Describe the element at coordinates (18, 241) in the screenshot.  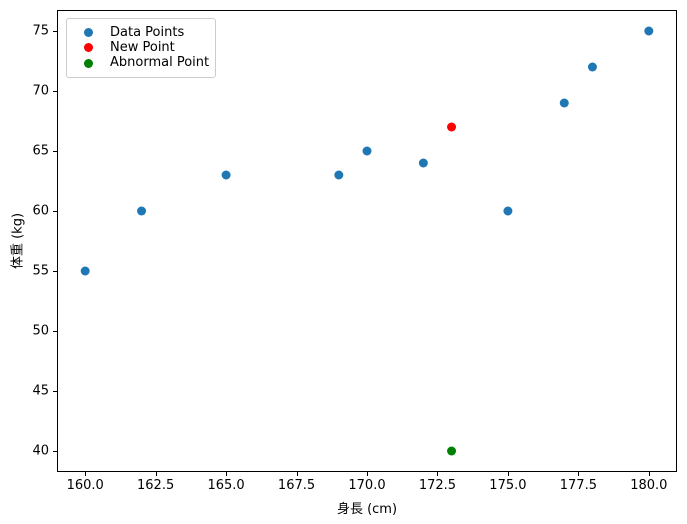
I see `y-axis-label: 体重 (kg)` at that location.